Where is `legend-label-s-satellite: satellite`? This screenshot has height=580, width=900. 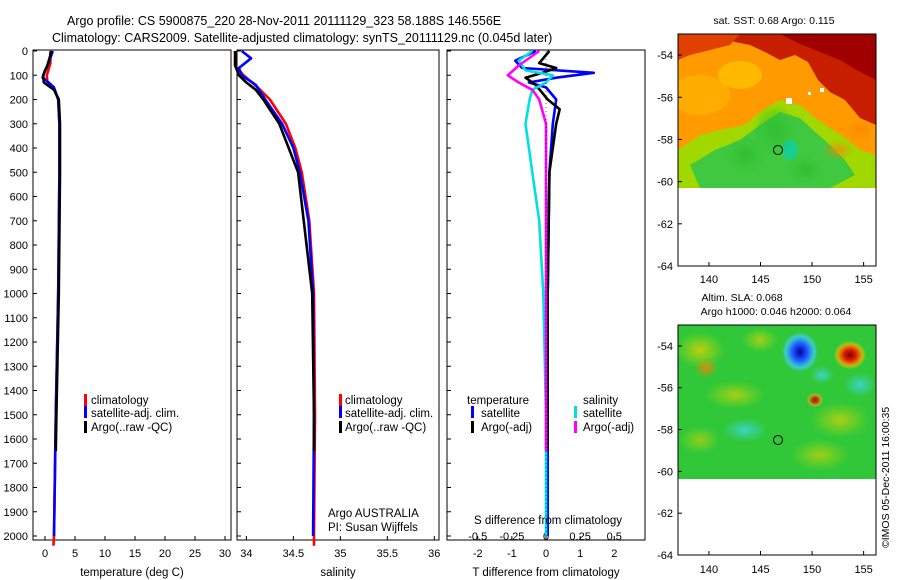 legend-label-s-satellite: satellite is located at coordinates (602, 414).